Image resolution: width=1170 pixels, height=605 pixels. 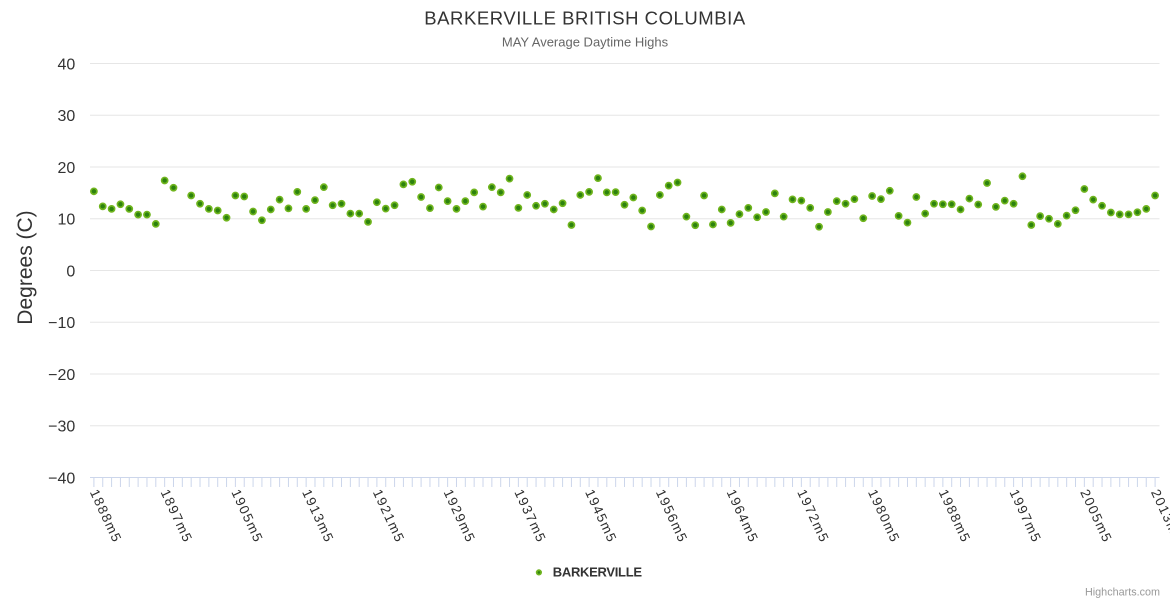 I want to click on svg-text: −20, so click(x=61, y=375).